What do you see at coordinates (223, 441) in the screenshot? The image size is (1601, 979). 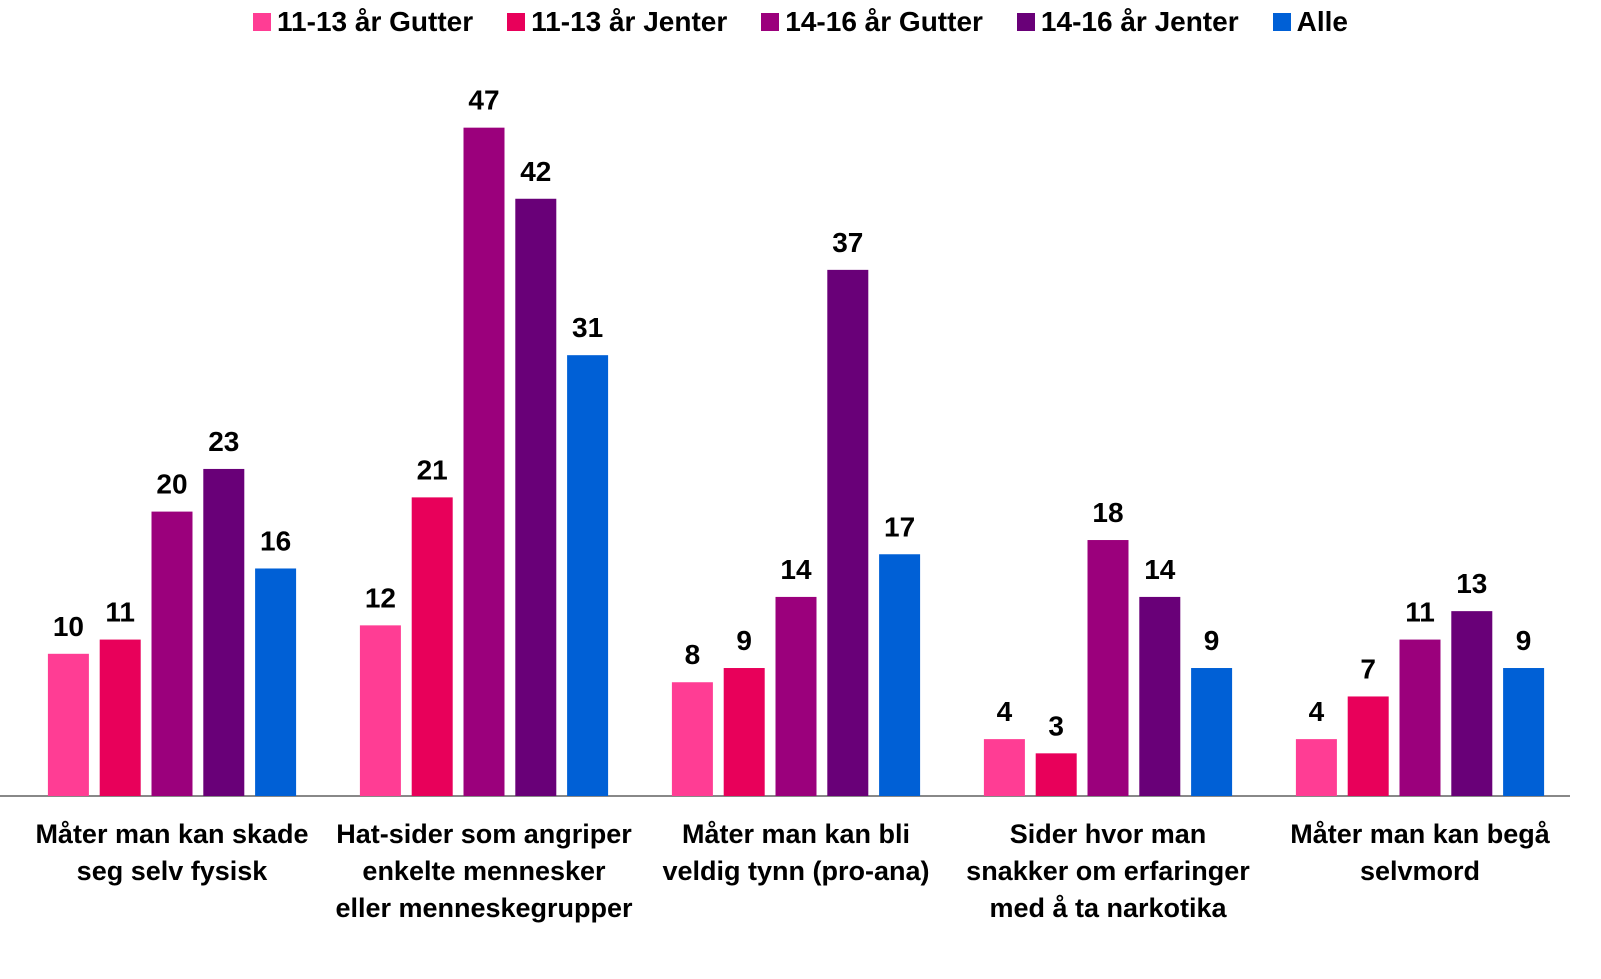 I see `value-label: 23` at bounding box center [223, 441].